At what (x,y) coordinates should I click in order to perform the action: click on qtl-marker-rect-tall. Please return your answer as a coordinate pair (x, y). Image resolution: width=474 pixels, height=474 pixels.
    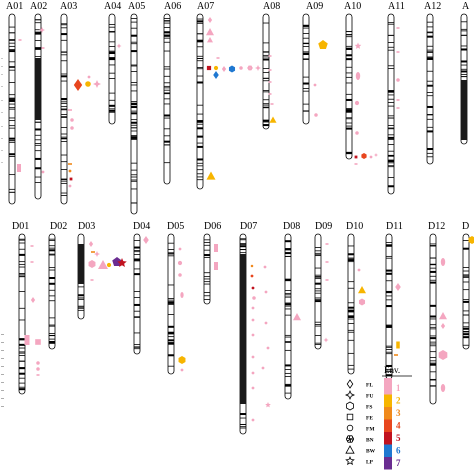
    Looking at the image, I should click on (19, 168).